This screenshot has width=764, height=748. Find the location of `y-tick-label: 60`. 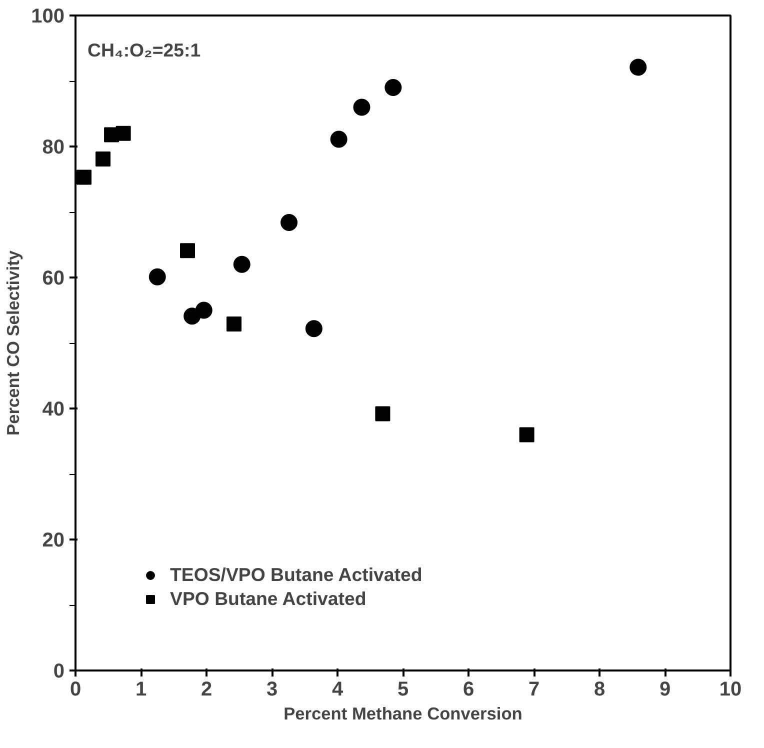

y-tick-label: 60 is located at coordinates (53, 279).